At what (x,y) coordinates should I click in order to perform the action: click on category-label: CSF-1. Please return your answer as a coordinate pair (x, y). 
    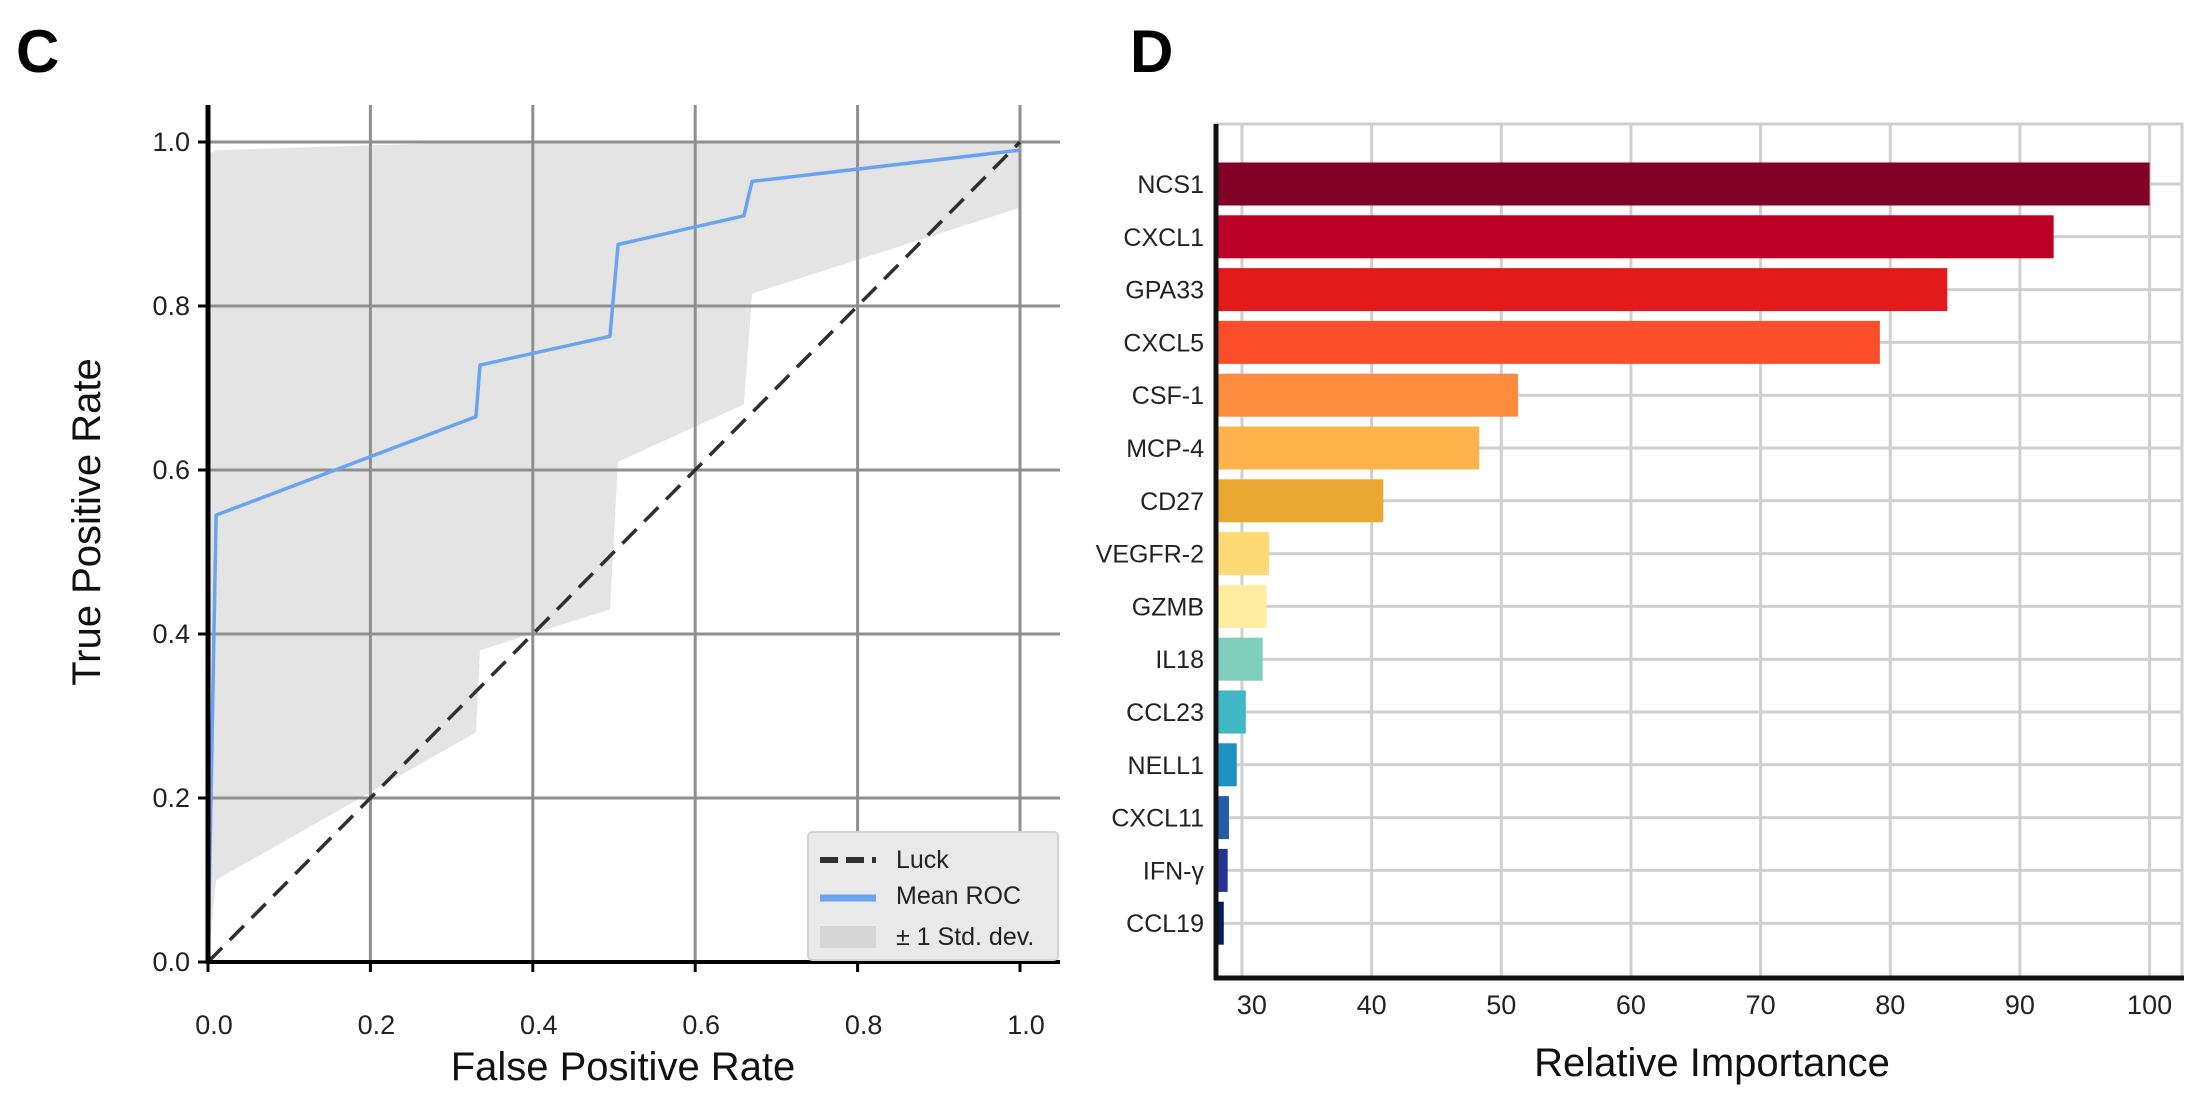
    Looking at the image, I should click on (1168, 396).